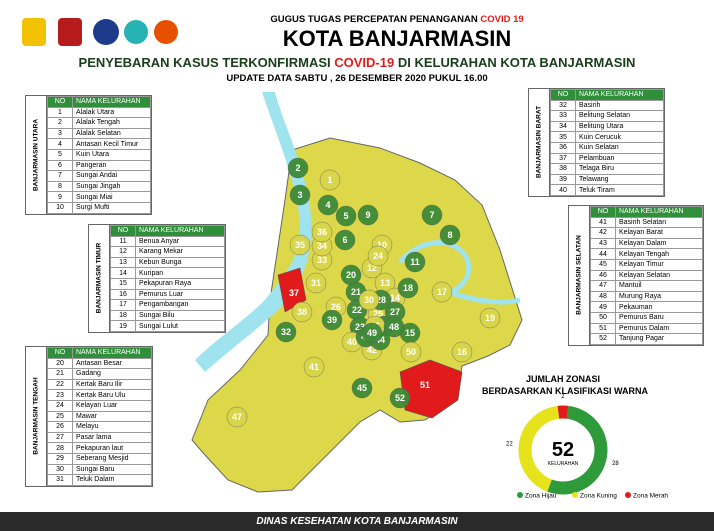  I want to click on row: 47 Mantuil, so click(646, 286).